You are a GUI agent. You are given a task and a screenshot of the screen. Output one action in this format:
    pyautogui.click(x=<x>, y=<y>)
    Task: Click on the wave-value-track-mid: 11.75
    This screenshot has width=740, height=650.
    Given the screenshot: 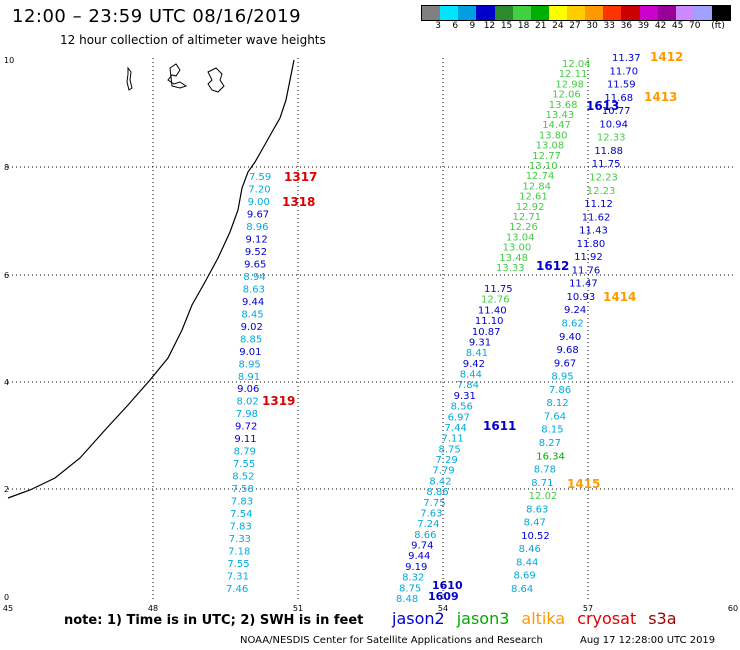 What is the action you would take?
    pyautogui.click(x=498, y=289)
    